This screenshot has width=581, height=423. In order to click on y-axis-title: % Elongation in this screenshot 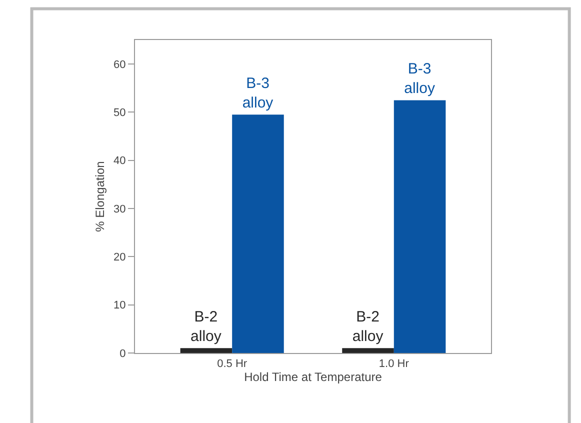, I will do `click(99, 196)`.